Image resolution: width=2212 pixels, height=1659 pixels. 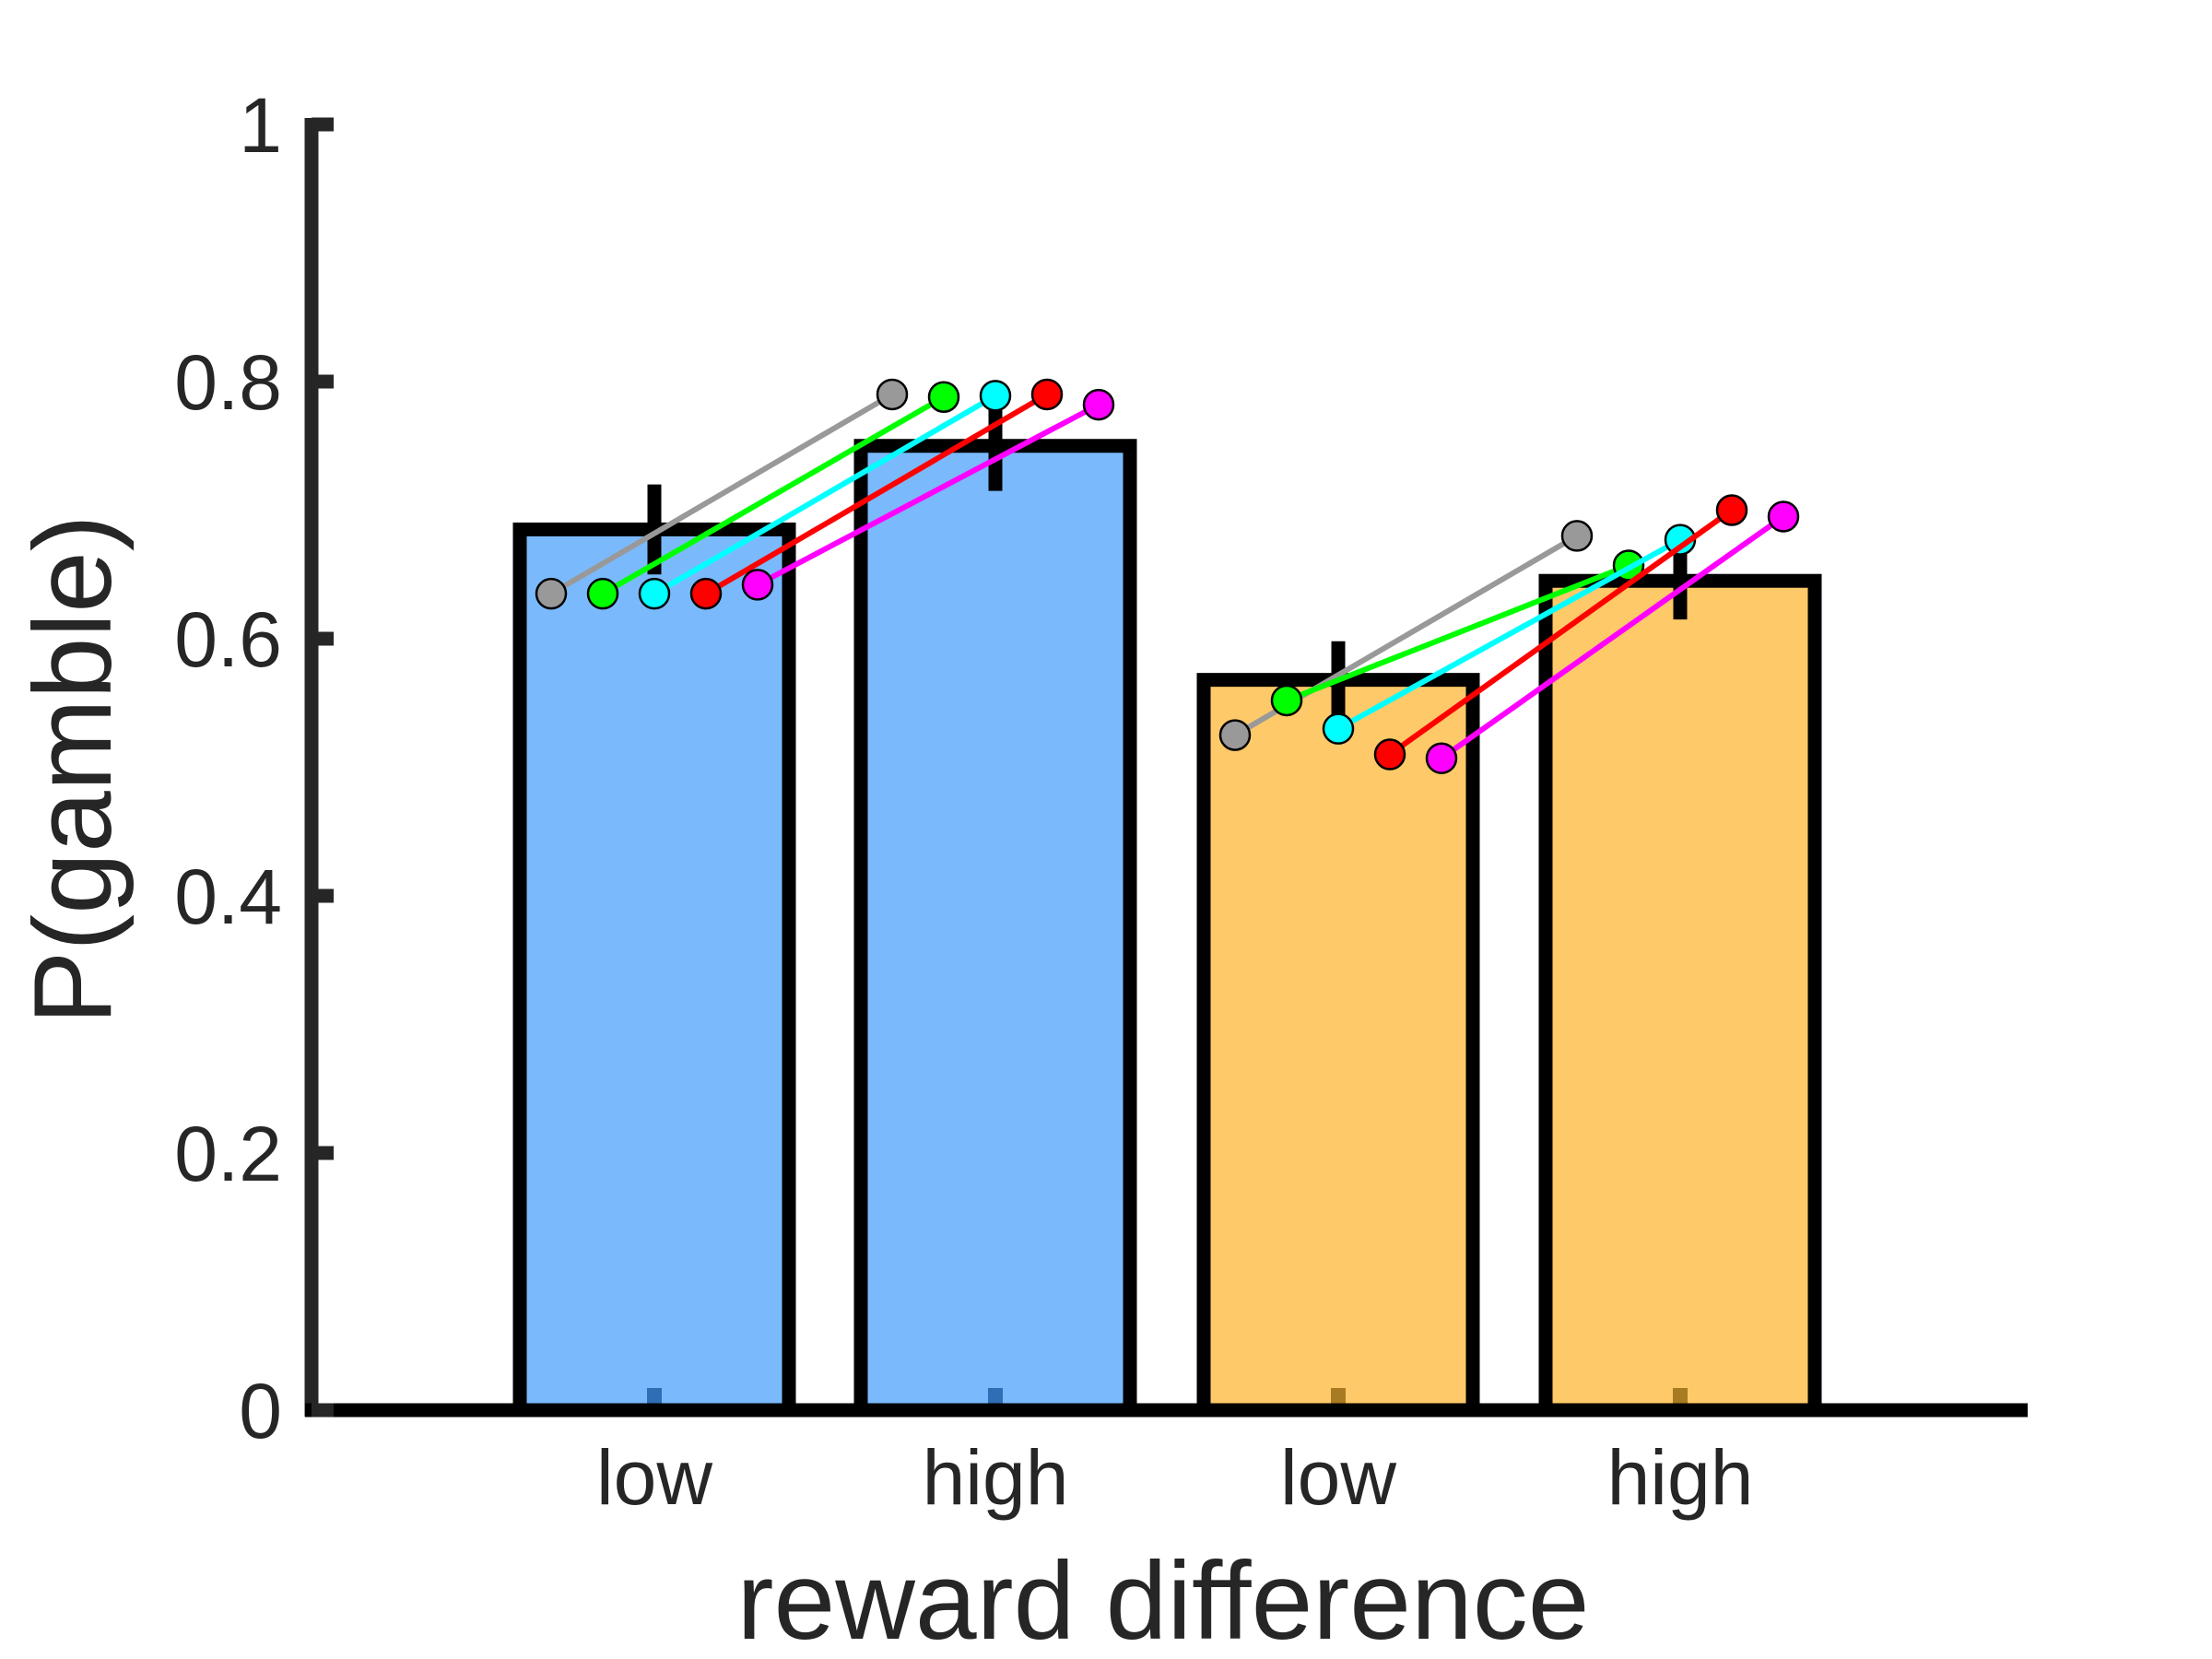 What do you see at coordinates (654, 1477) in the screenshot?
I see `x-tick-label-1: low` at bounding box center [654, 1477].